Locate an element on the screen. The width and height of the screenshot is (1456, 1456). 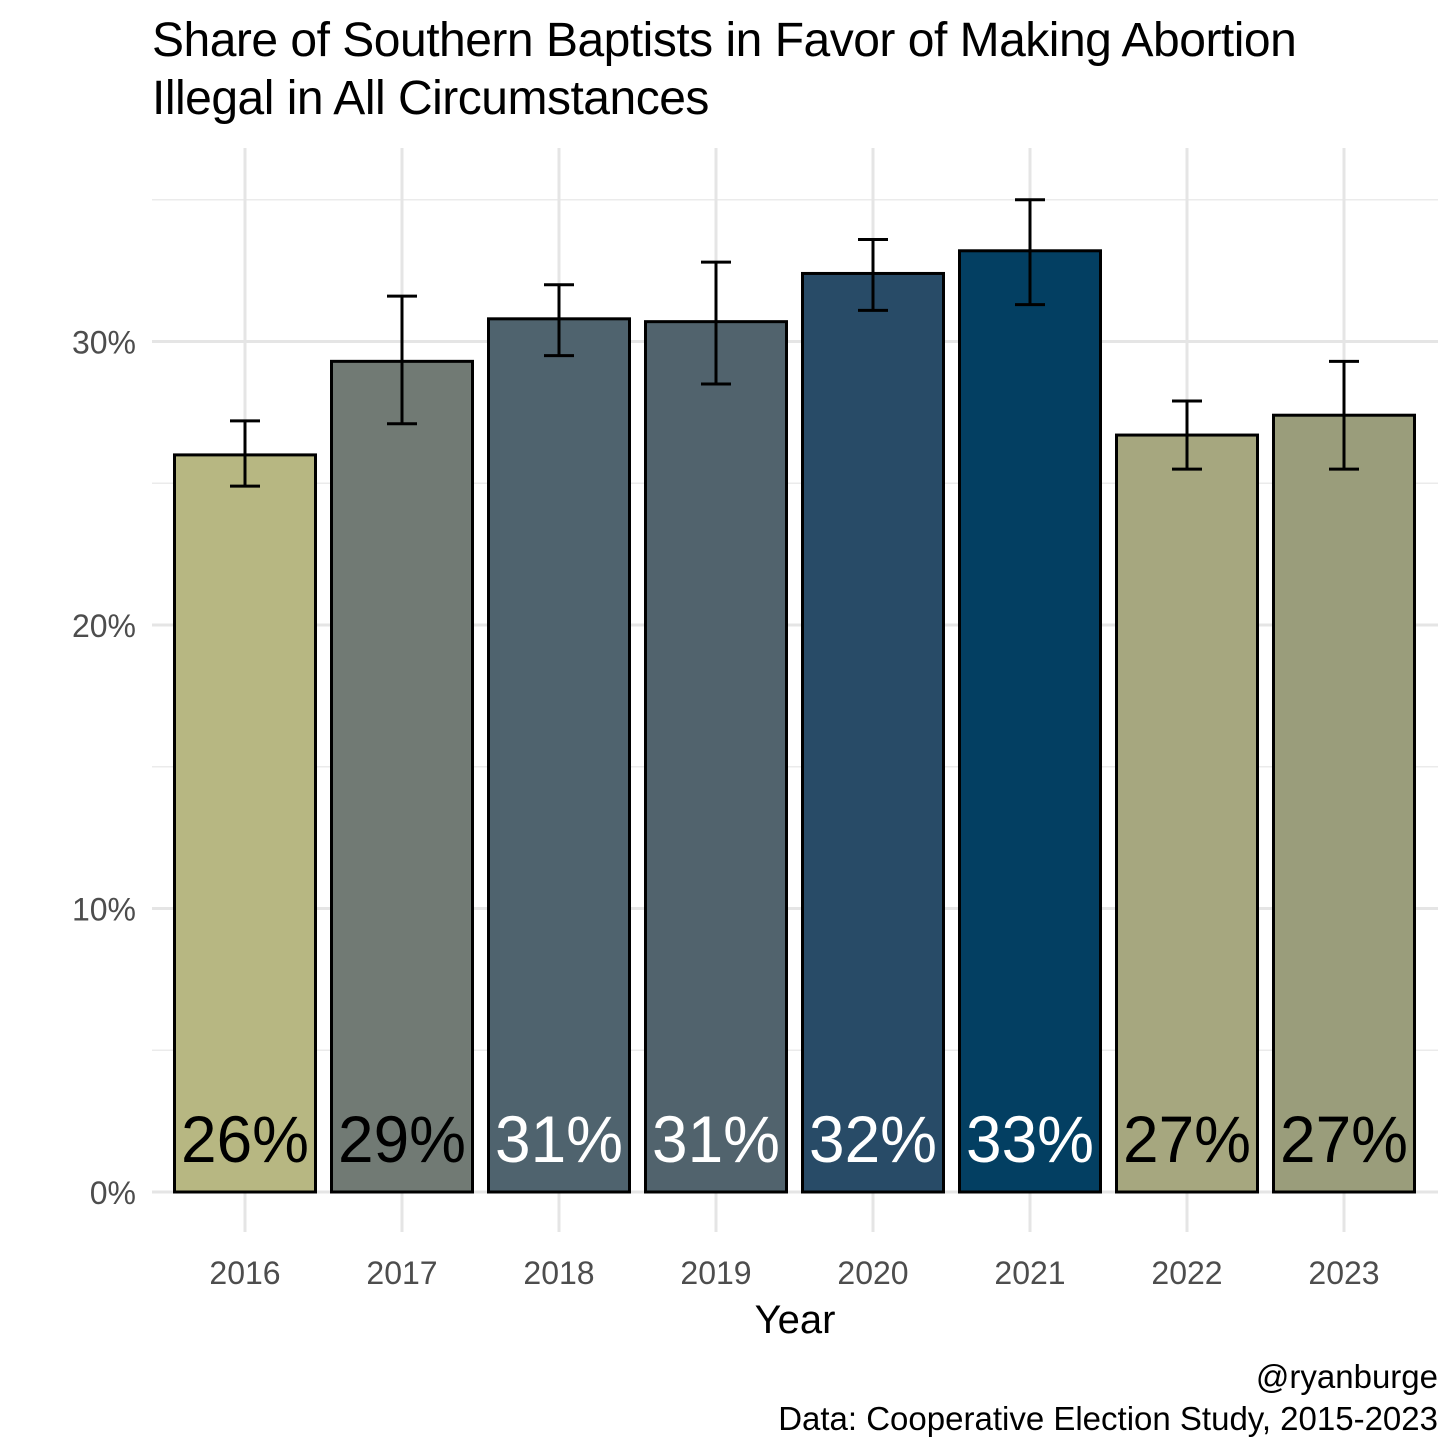
y-tick-label: 20% is located at coordinates (104, 626).